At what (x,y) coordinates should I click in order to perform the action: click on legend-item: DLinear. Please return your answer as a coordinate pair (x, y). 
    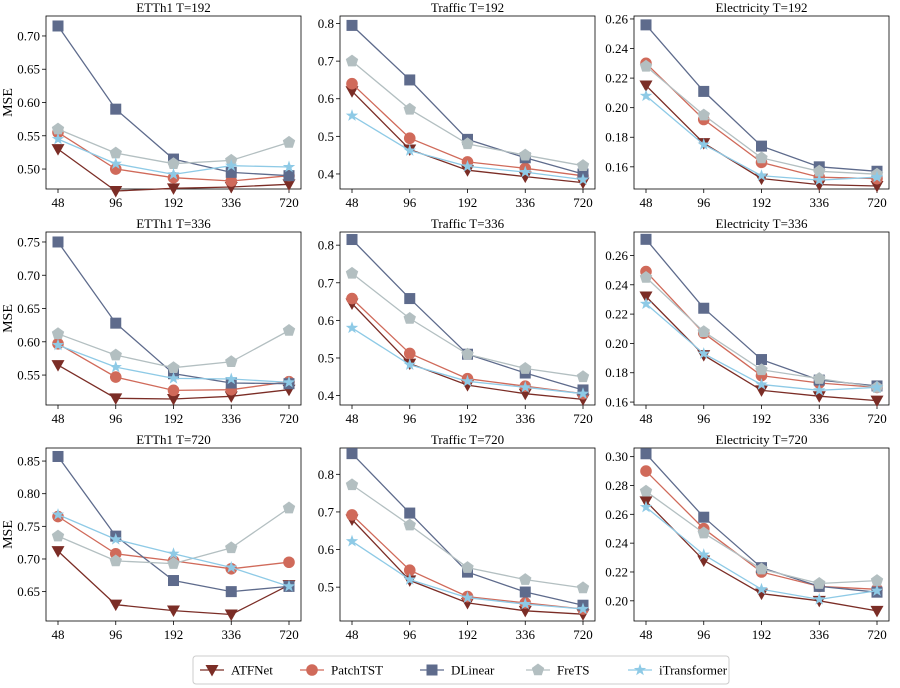
    Looking at the image, I should click on (457, 670).